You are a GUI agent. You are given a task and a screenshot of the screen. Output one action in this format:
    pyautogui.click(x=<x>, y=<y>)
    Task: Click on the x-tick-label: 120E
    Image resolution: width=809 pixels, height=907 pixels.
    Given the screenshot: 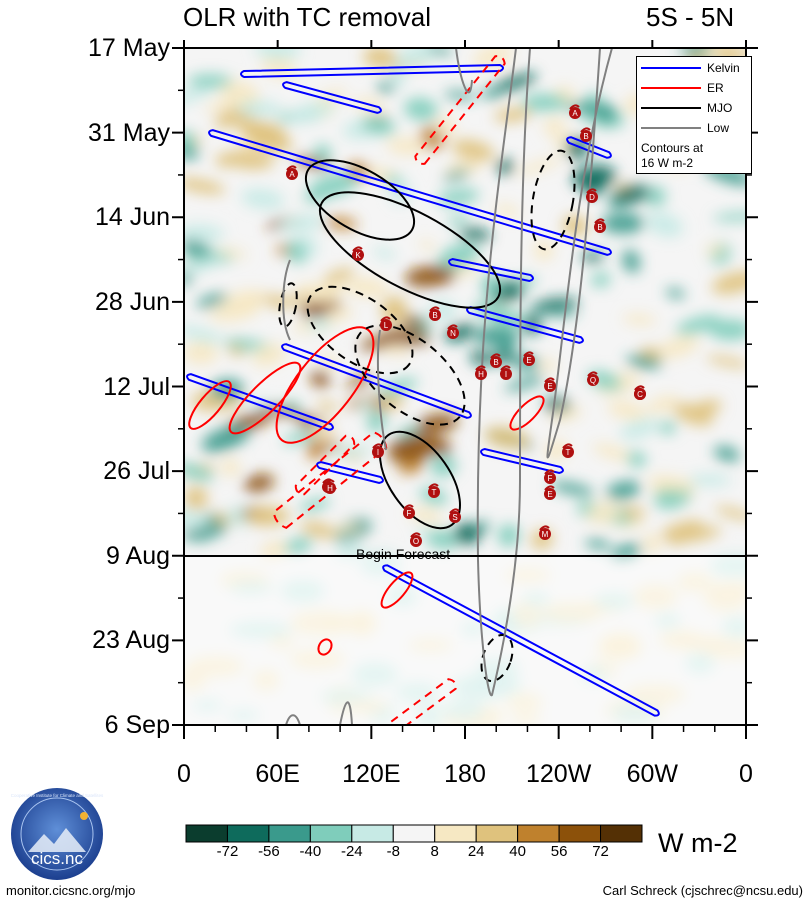 What is the action you would take?
    pyautogui.click(x=371, y=774)
    